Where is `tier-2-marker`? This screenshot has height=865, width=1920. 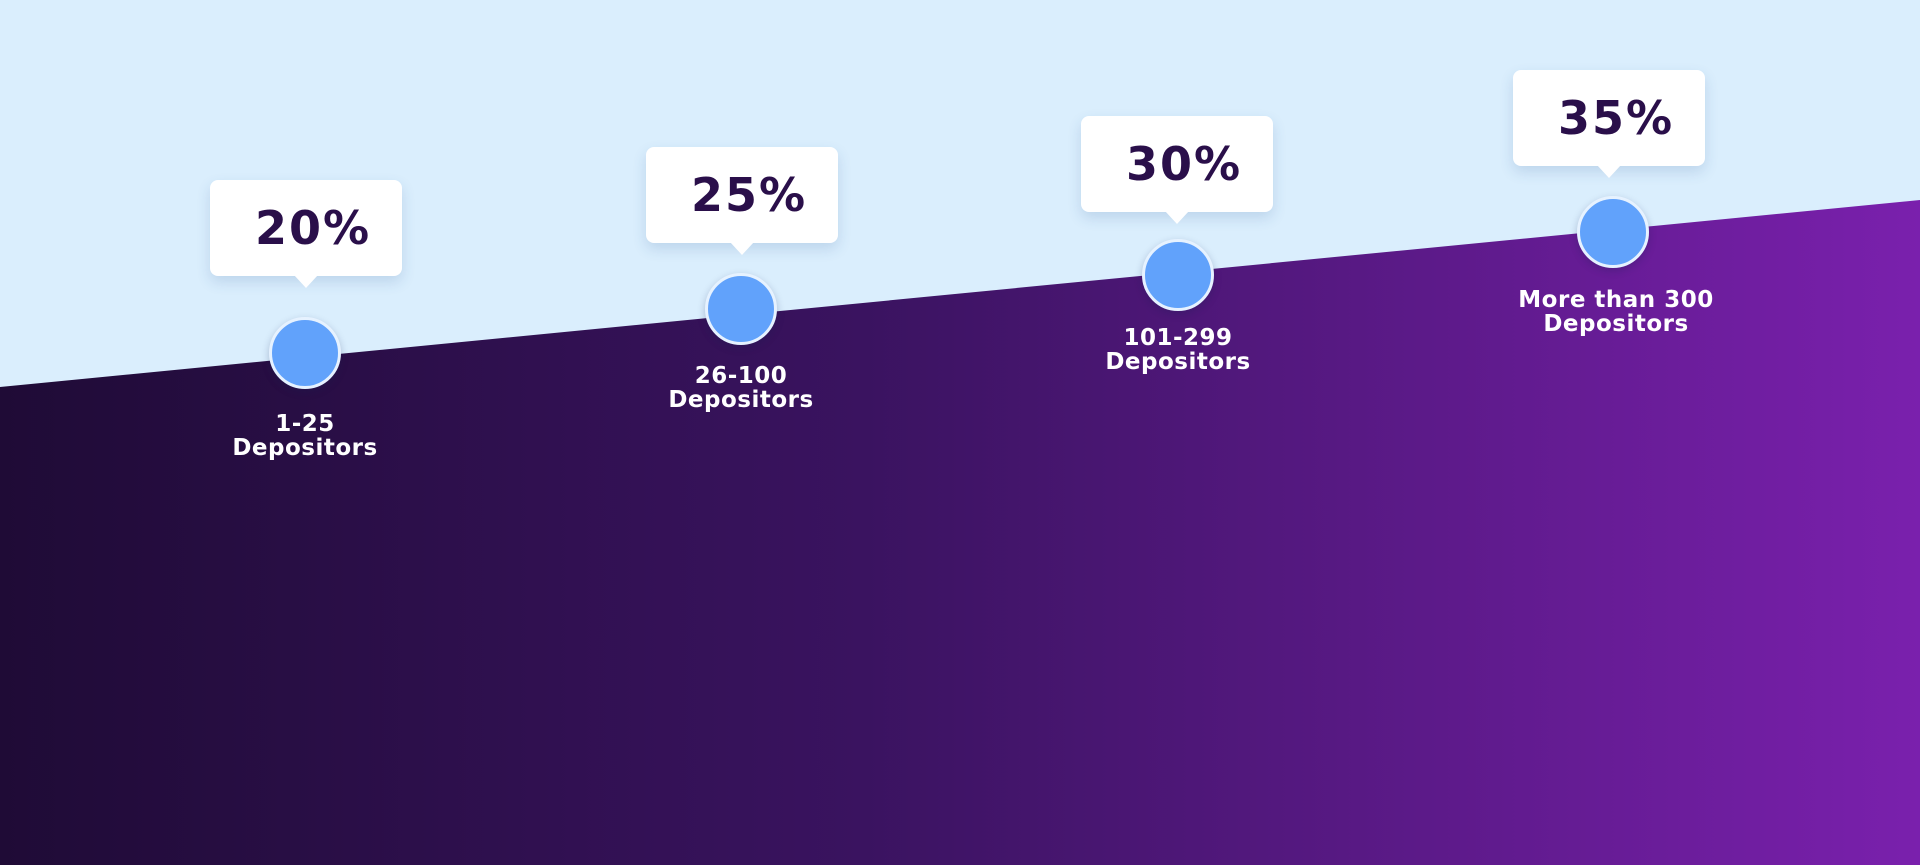 tier-2-marker is located at coordinates (741, 309).